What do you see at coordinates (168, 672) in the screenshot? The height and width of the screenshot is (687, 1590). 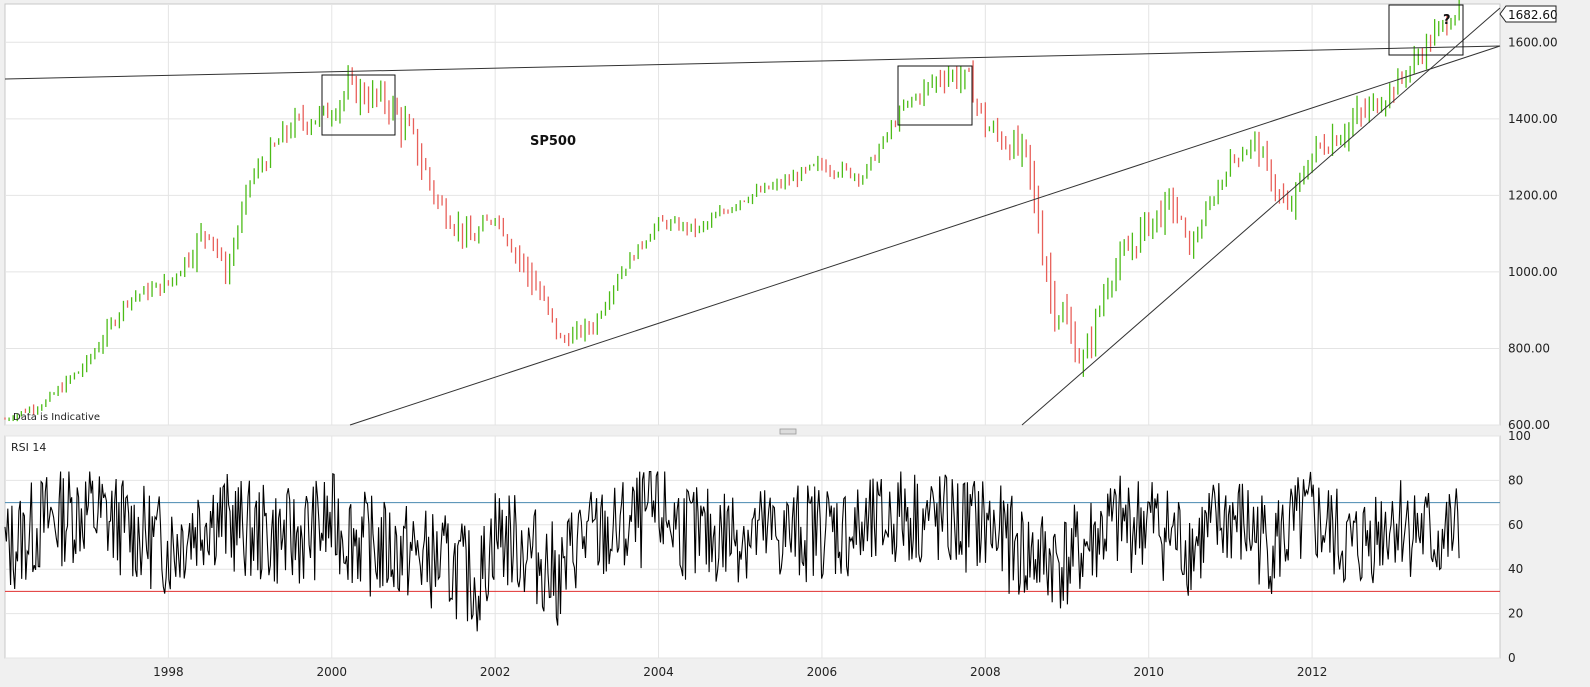 I see `x-tick-label: 1998` at bounding box center [168, 672].